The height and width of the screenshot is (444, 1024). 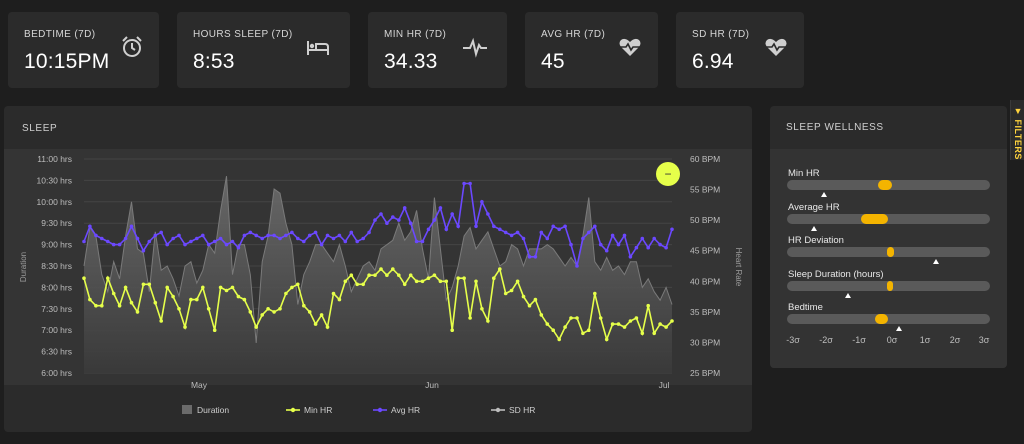 What do you see at coordinates (793, 340) in the screenshot?
I see `sigma-tick: -3σ` at bounding box center [793, 340].